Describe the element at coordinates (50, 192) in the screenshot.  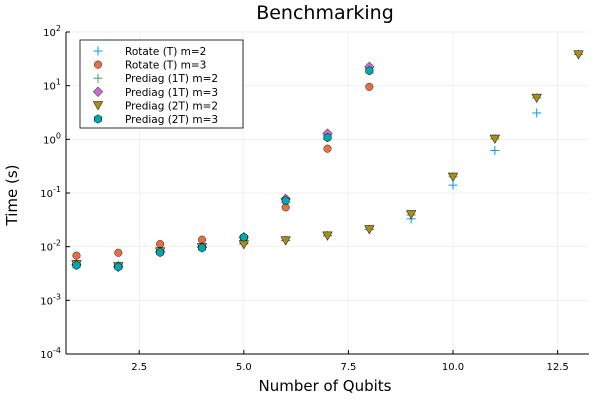
I see `y-tick-label: 10⁻¹` at that location.